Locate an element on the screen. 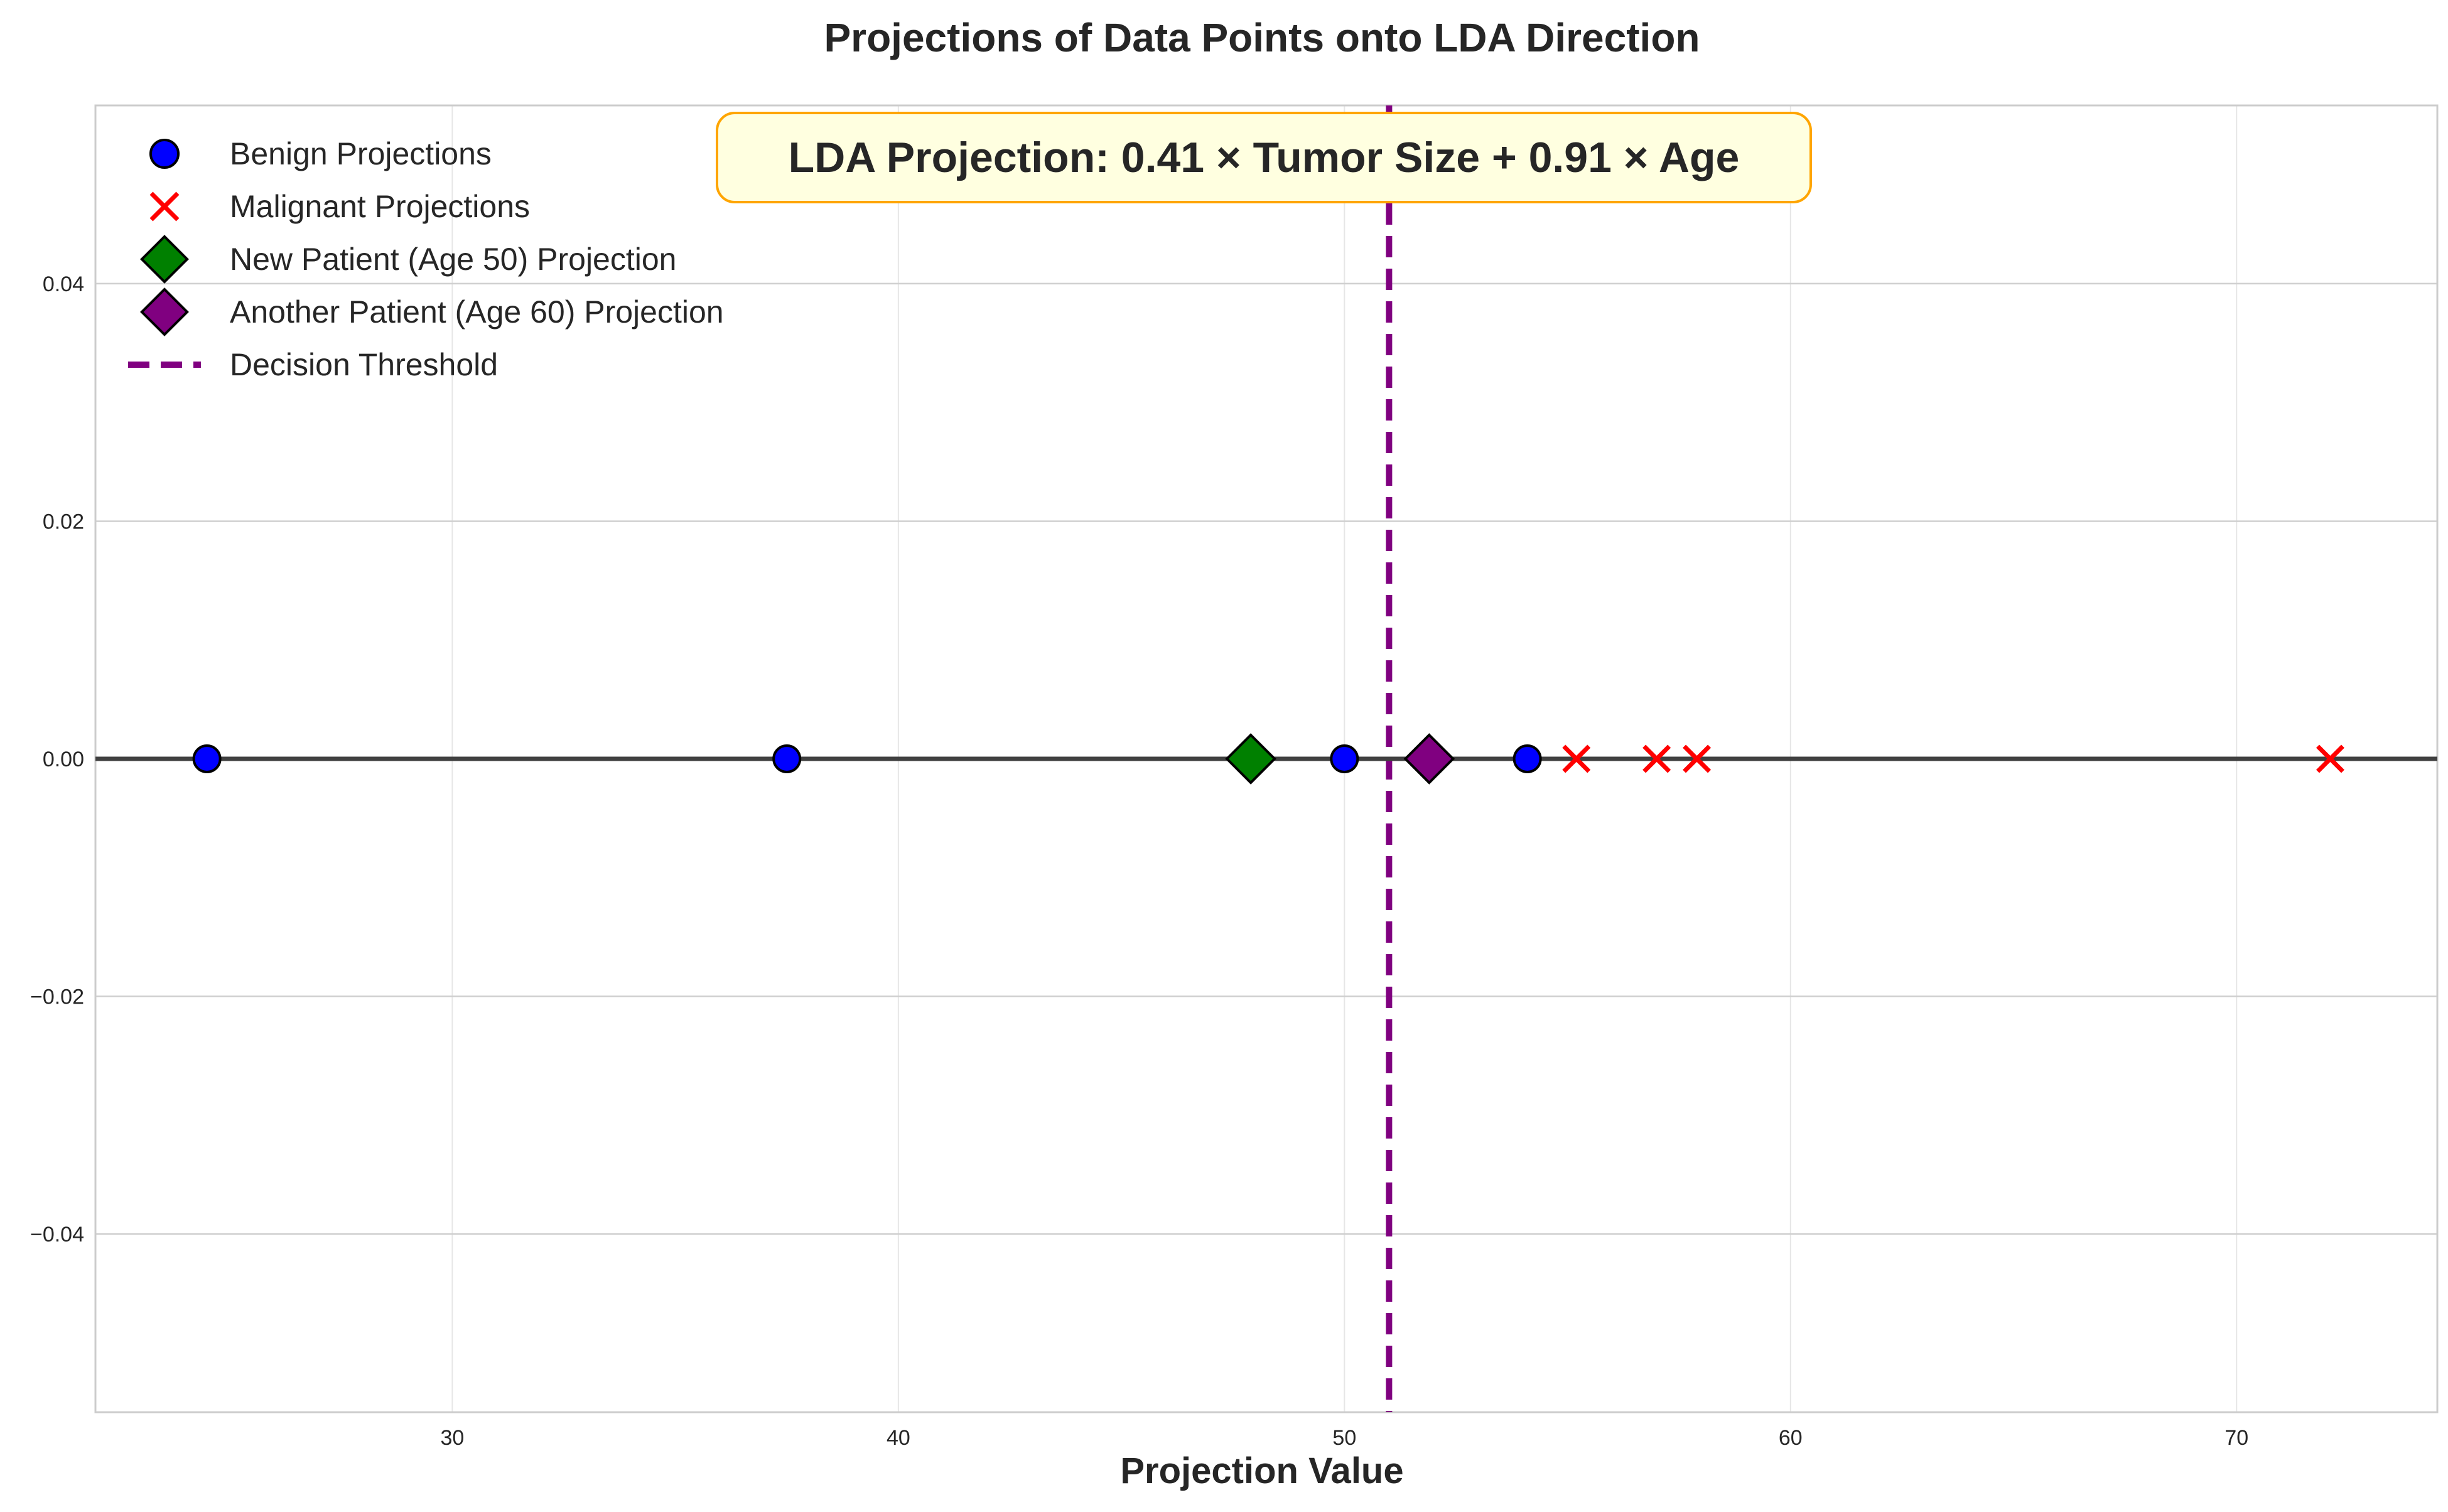 Image resolution: width=2448 pixels, height=1512 pixels. y-tick-label: 0.02 is located at coordinates (63, 521).